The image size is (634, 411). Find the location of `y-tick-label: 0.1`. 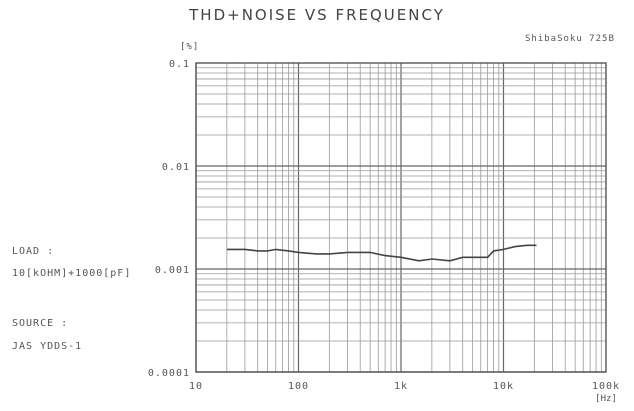

y-tick-label: 0.1 is located at coordinates (179, 64).